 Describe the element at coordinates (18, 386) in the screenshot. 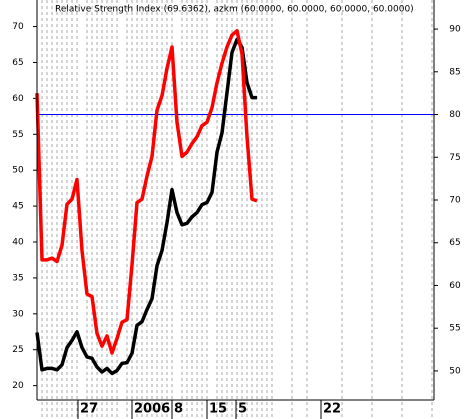

I see `y-tick-label: 20` at that location.